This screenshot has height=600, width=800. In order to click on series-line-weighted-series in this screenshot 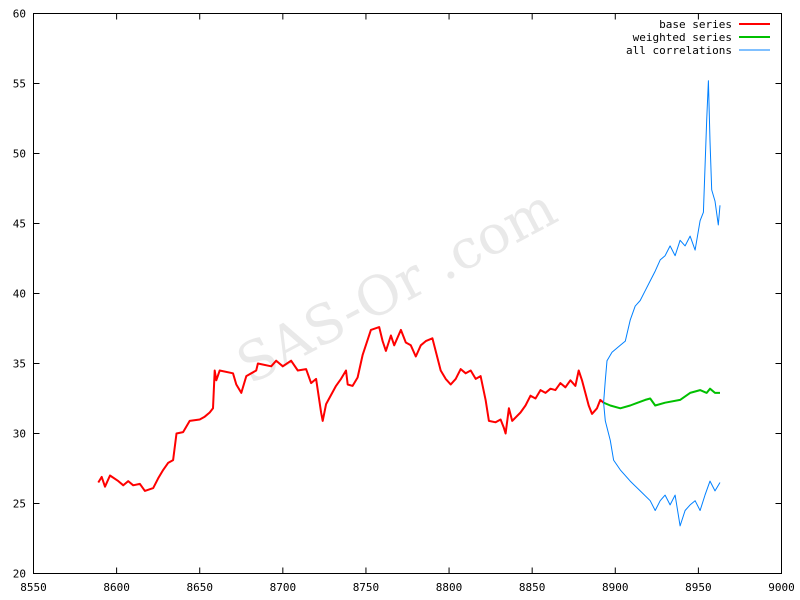, I will do `click(661, 398)`.